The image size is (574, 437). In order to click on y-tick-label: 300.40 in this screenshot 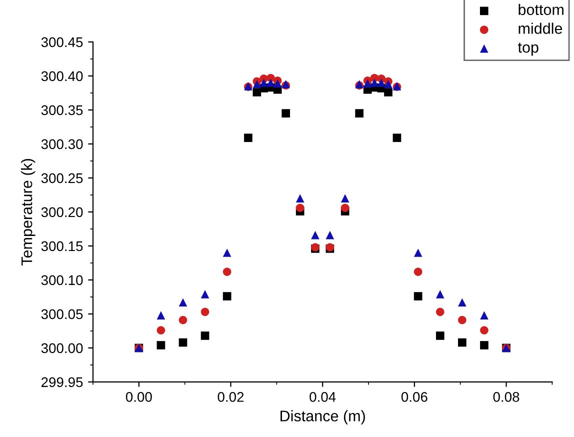, I will do `click(62, 76)`.